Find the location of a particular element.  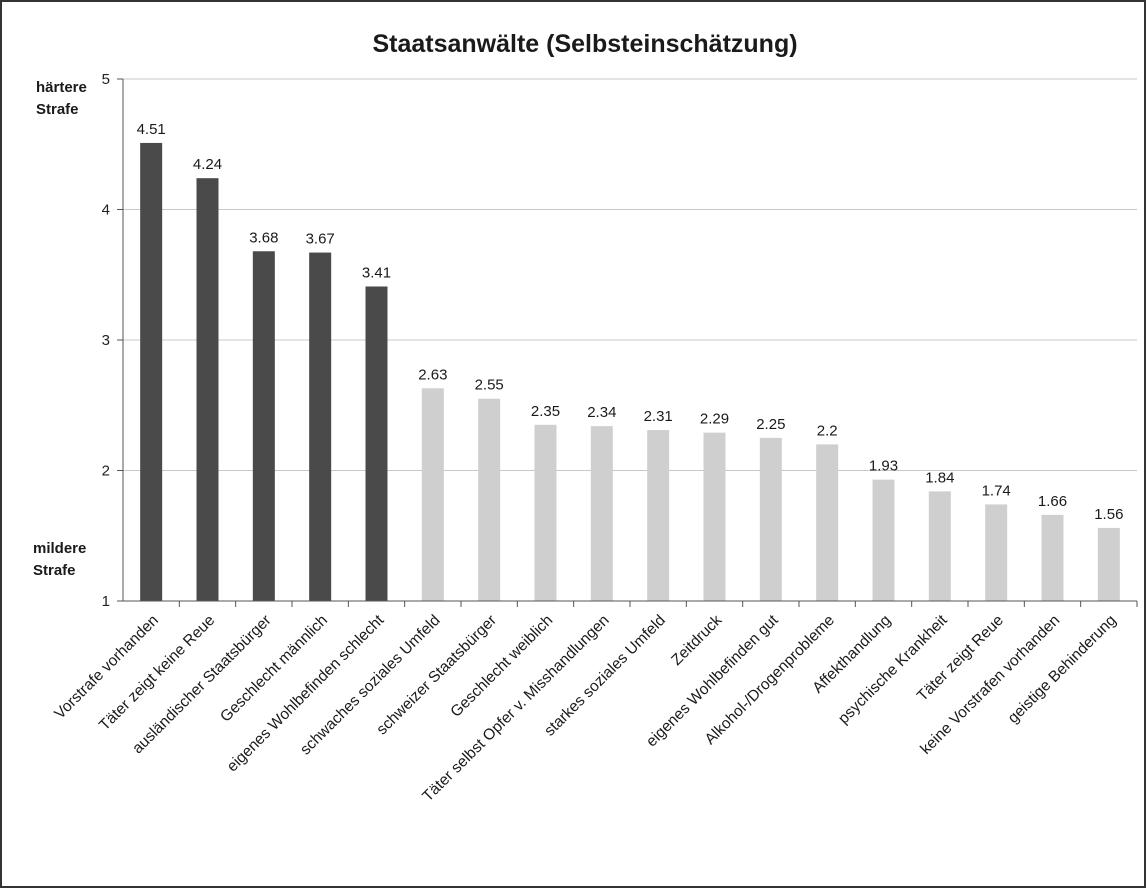

chart-title: Staatsanwälte (Selbsteinschätzung) is located at coordinates (584, 44).